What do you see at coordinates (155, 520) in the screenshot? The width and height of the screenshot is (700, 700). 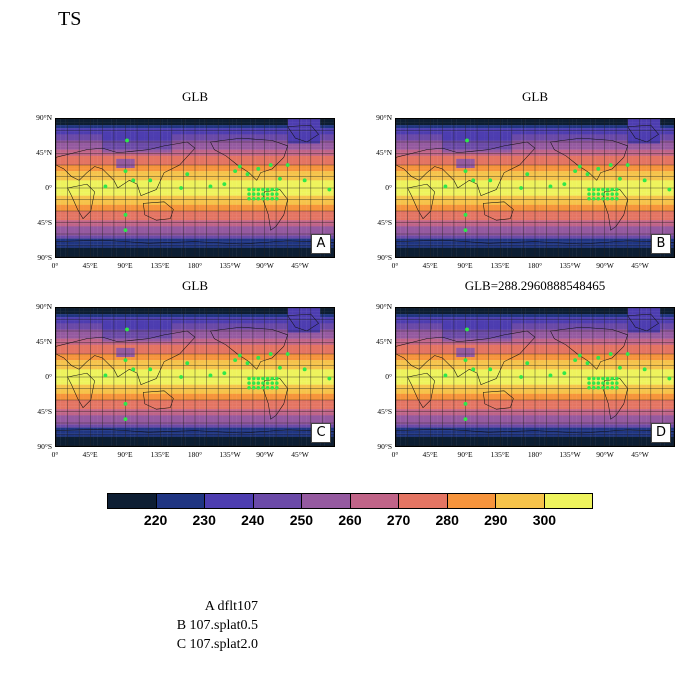 I see `colorbar-label: 220` at bounding box center [155, 520].